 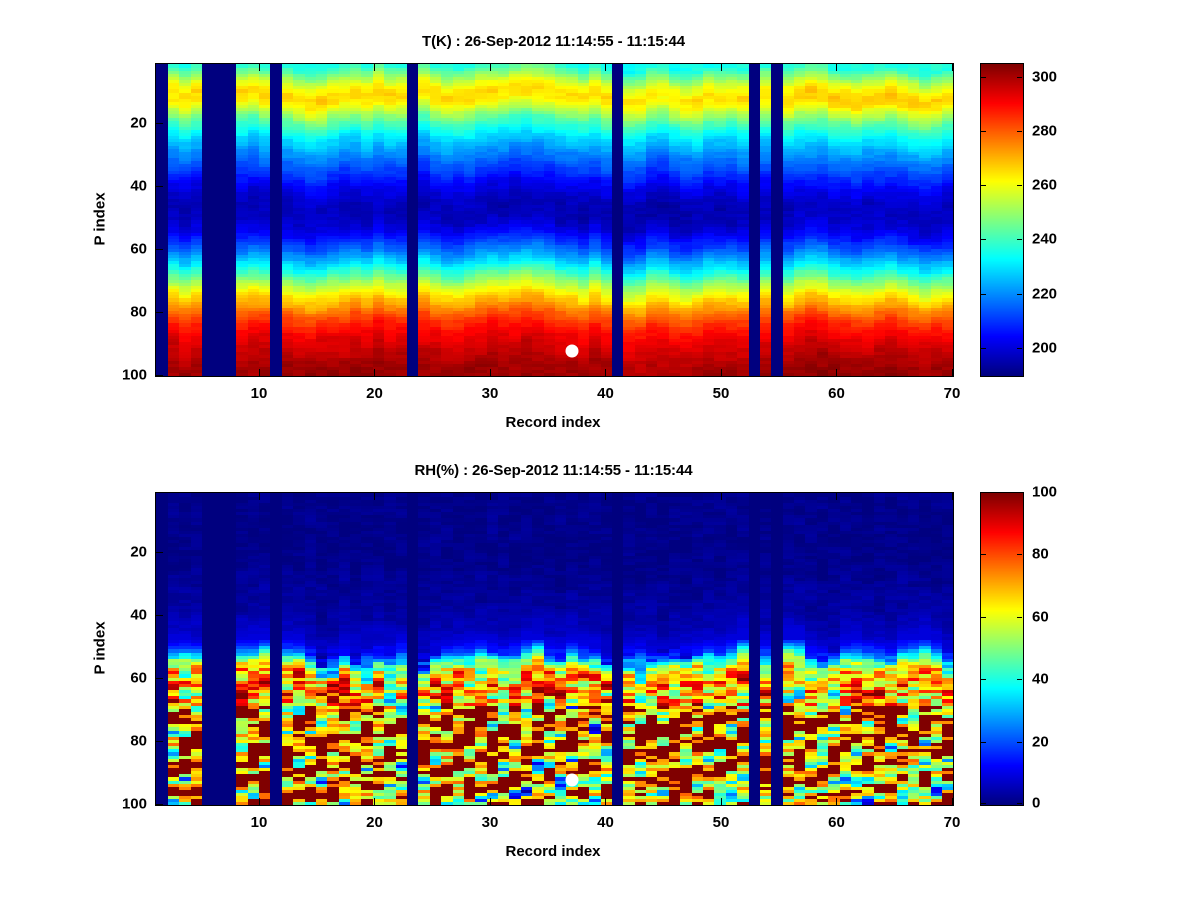 What do you see at coordinates (1040, 617) in the screenshot?
I see `colorbar-tick-label: 60` at bounding box center [1040, 617].